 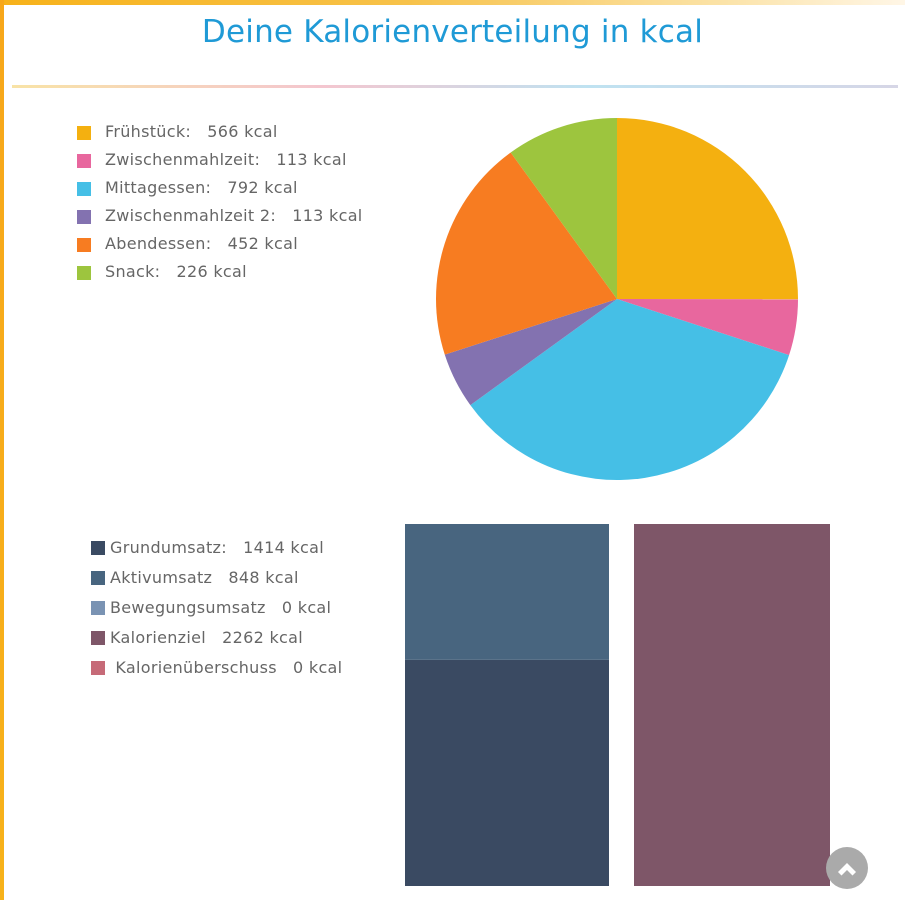 I want to click on scroll-to-top-button, so click(x=847, y=868).